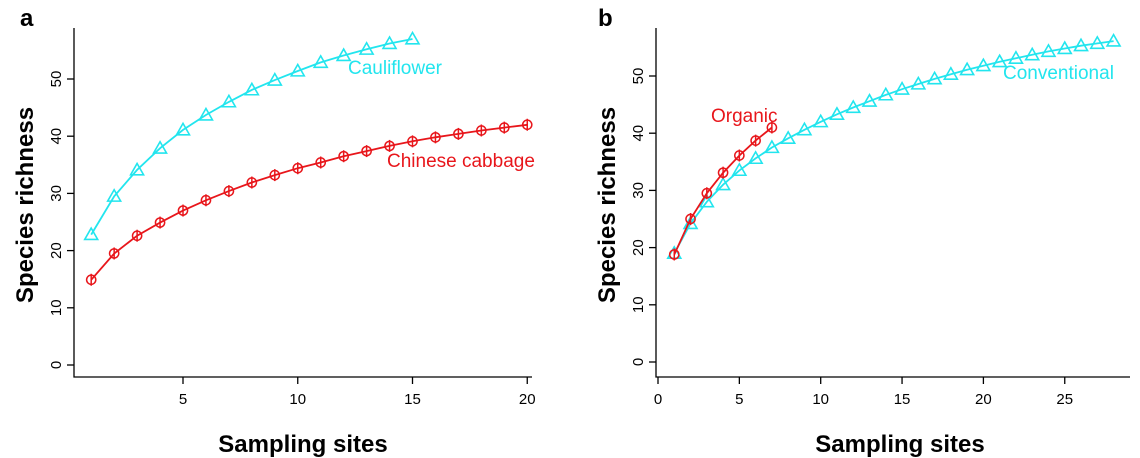 This screenshot has width=1140, height=458. I want to click on panel-a-y-tick-label: 10, so click(56, 307).